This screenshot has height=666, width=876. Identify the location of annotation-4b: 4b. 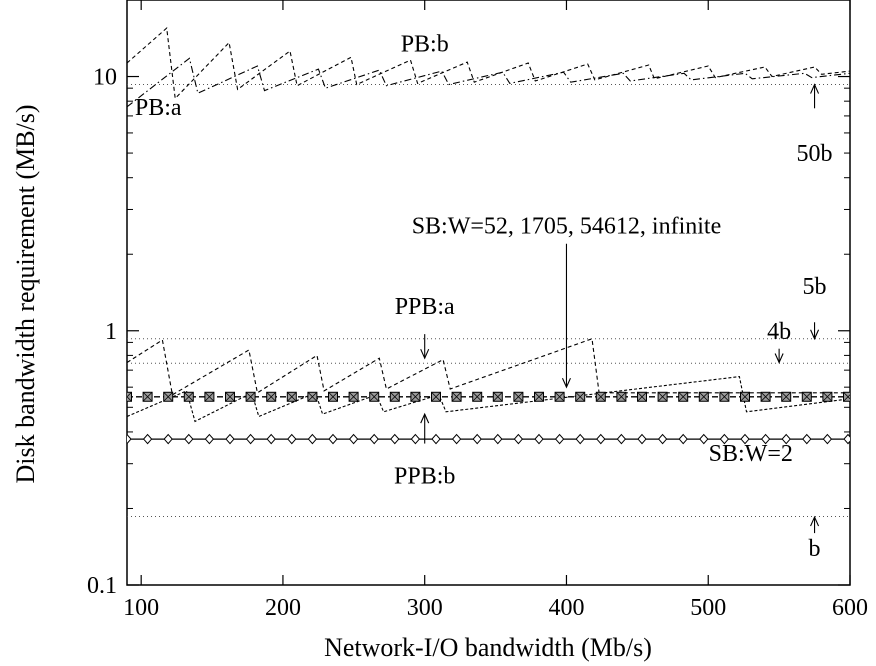
(779, 332).